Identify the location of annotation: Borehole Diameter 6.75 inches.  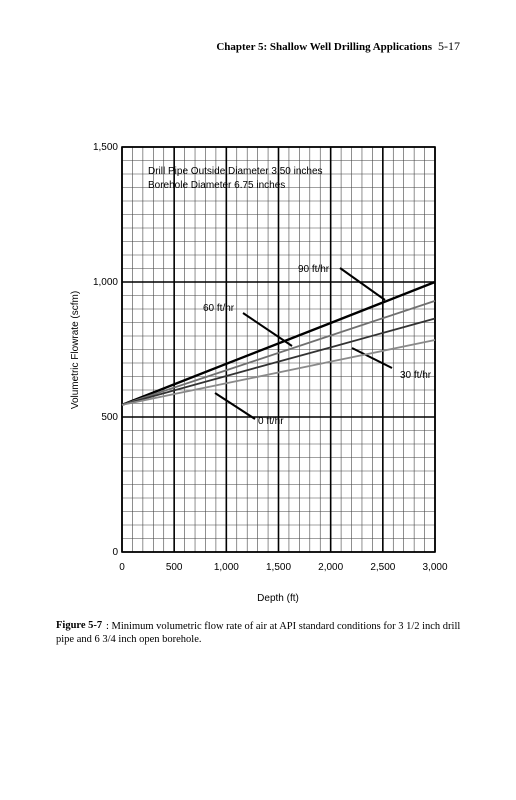
(216, 185).